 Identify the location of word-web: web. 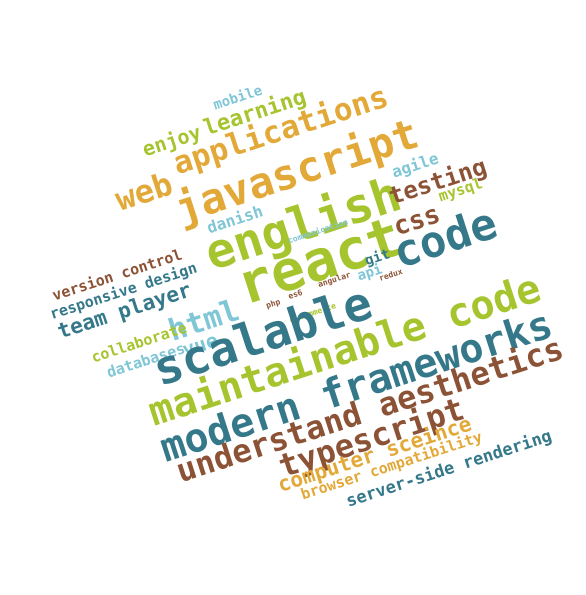
(144, 191).